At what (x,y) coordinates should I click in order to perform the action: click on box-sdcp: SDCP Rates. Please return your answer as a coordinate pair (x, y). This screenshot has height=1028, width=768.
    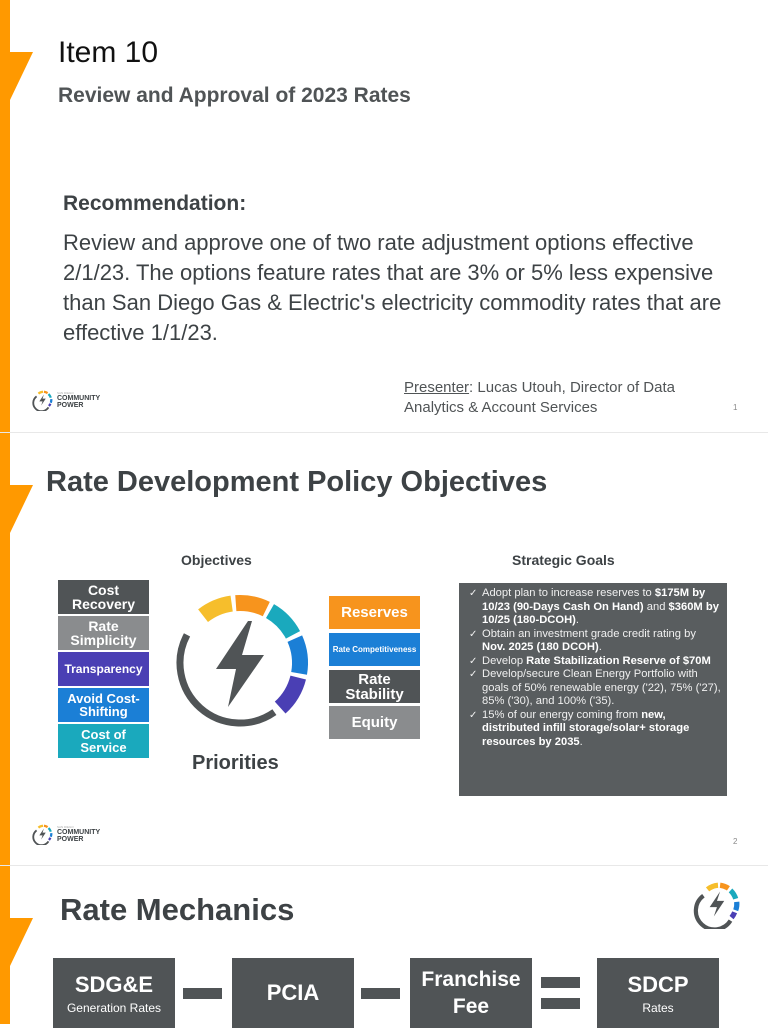
    Looking at the image, I should click on (658, 993).